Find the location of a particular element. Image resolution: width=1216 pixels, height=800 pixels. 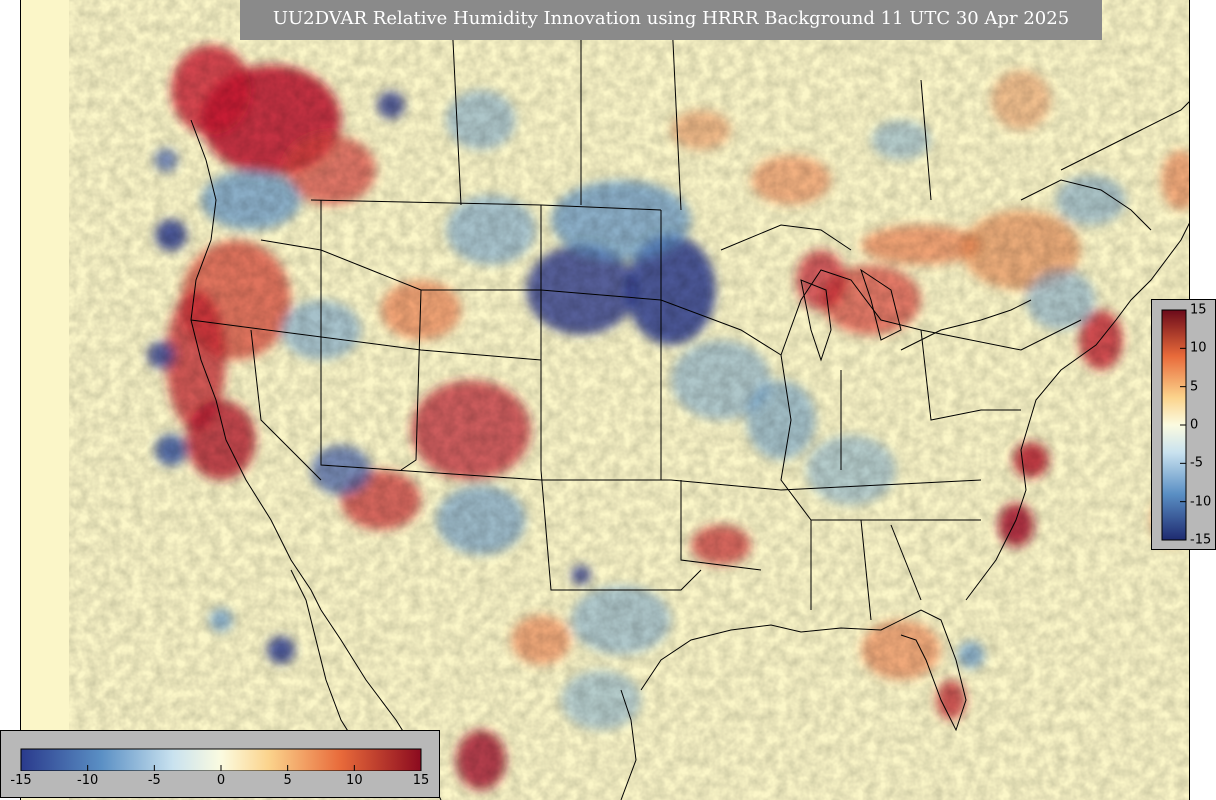

west-coastline is located at coordinates (256, 365).